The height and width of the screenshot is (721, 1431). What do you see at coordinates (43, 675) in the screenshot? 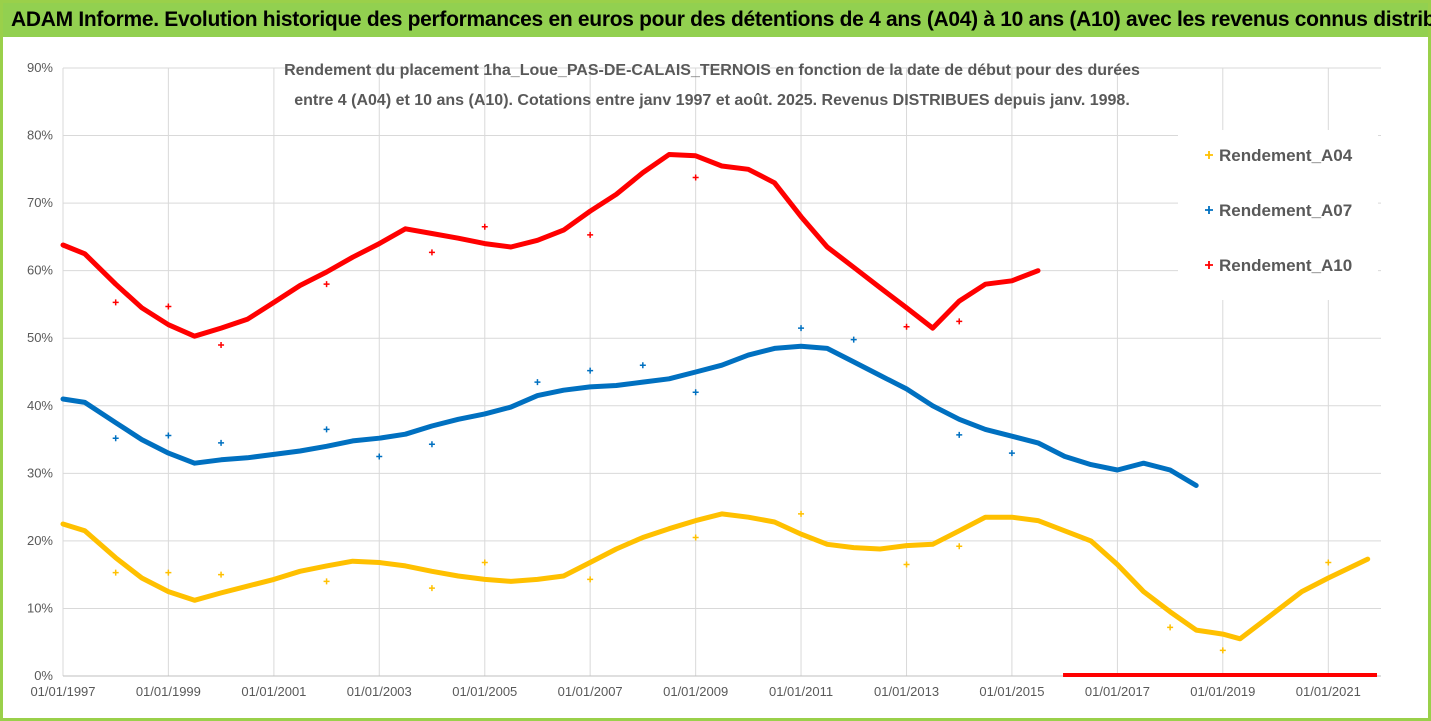
I see `y-tick-label: 0%` at bounding box center [43, 675].